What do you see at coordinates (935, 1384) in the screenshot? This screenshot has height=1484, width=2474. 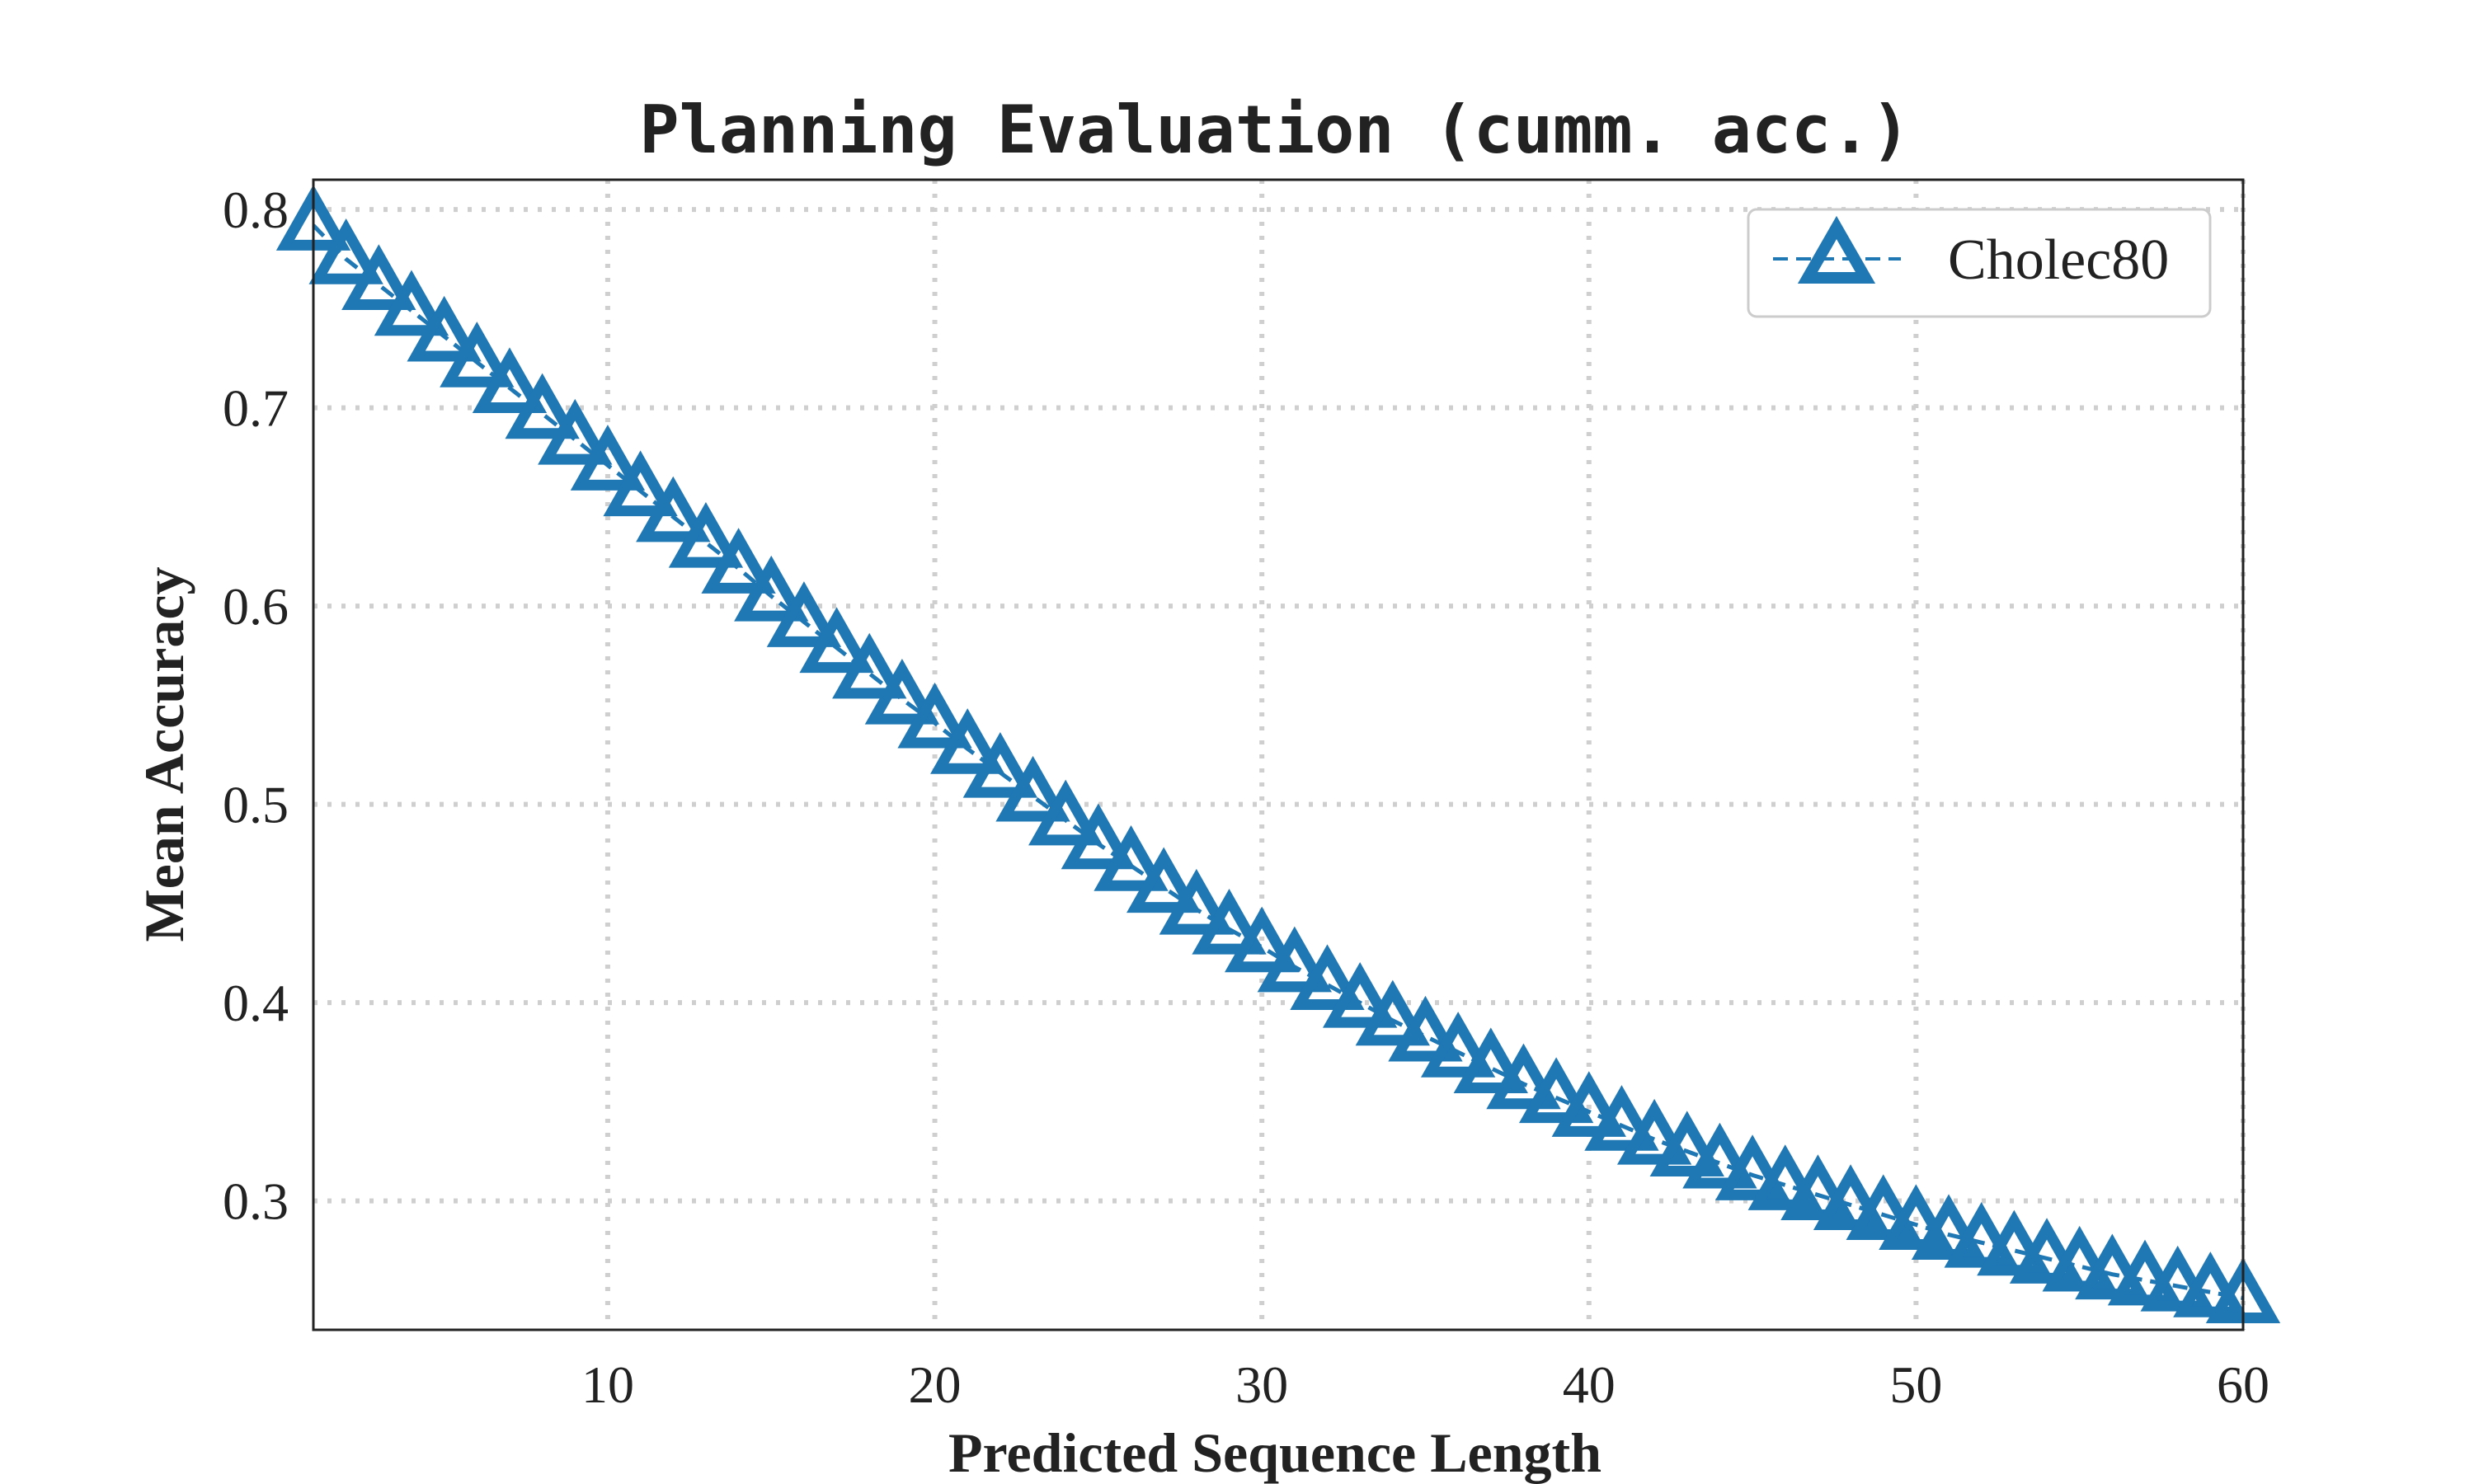 I see `x-tick-label: 20` at bounding box center [935, 1384].